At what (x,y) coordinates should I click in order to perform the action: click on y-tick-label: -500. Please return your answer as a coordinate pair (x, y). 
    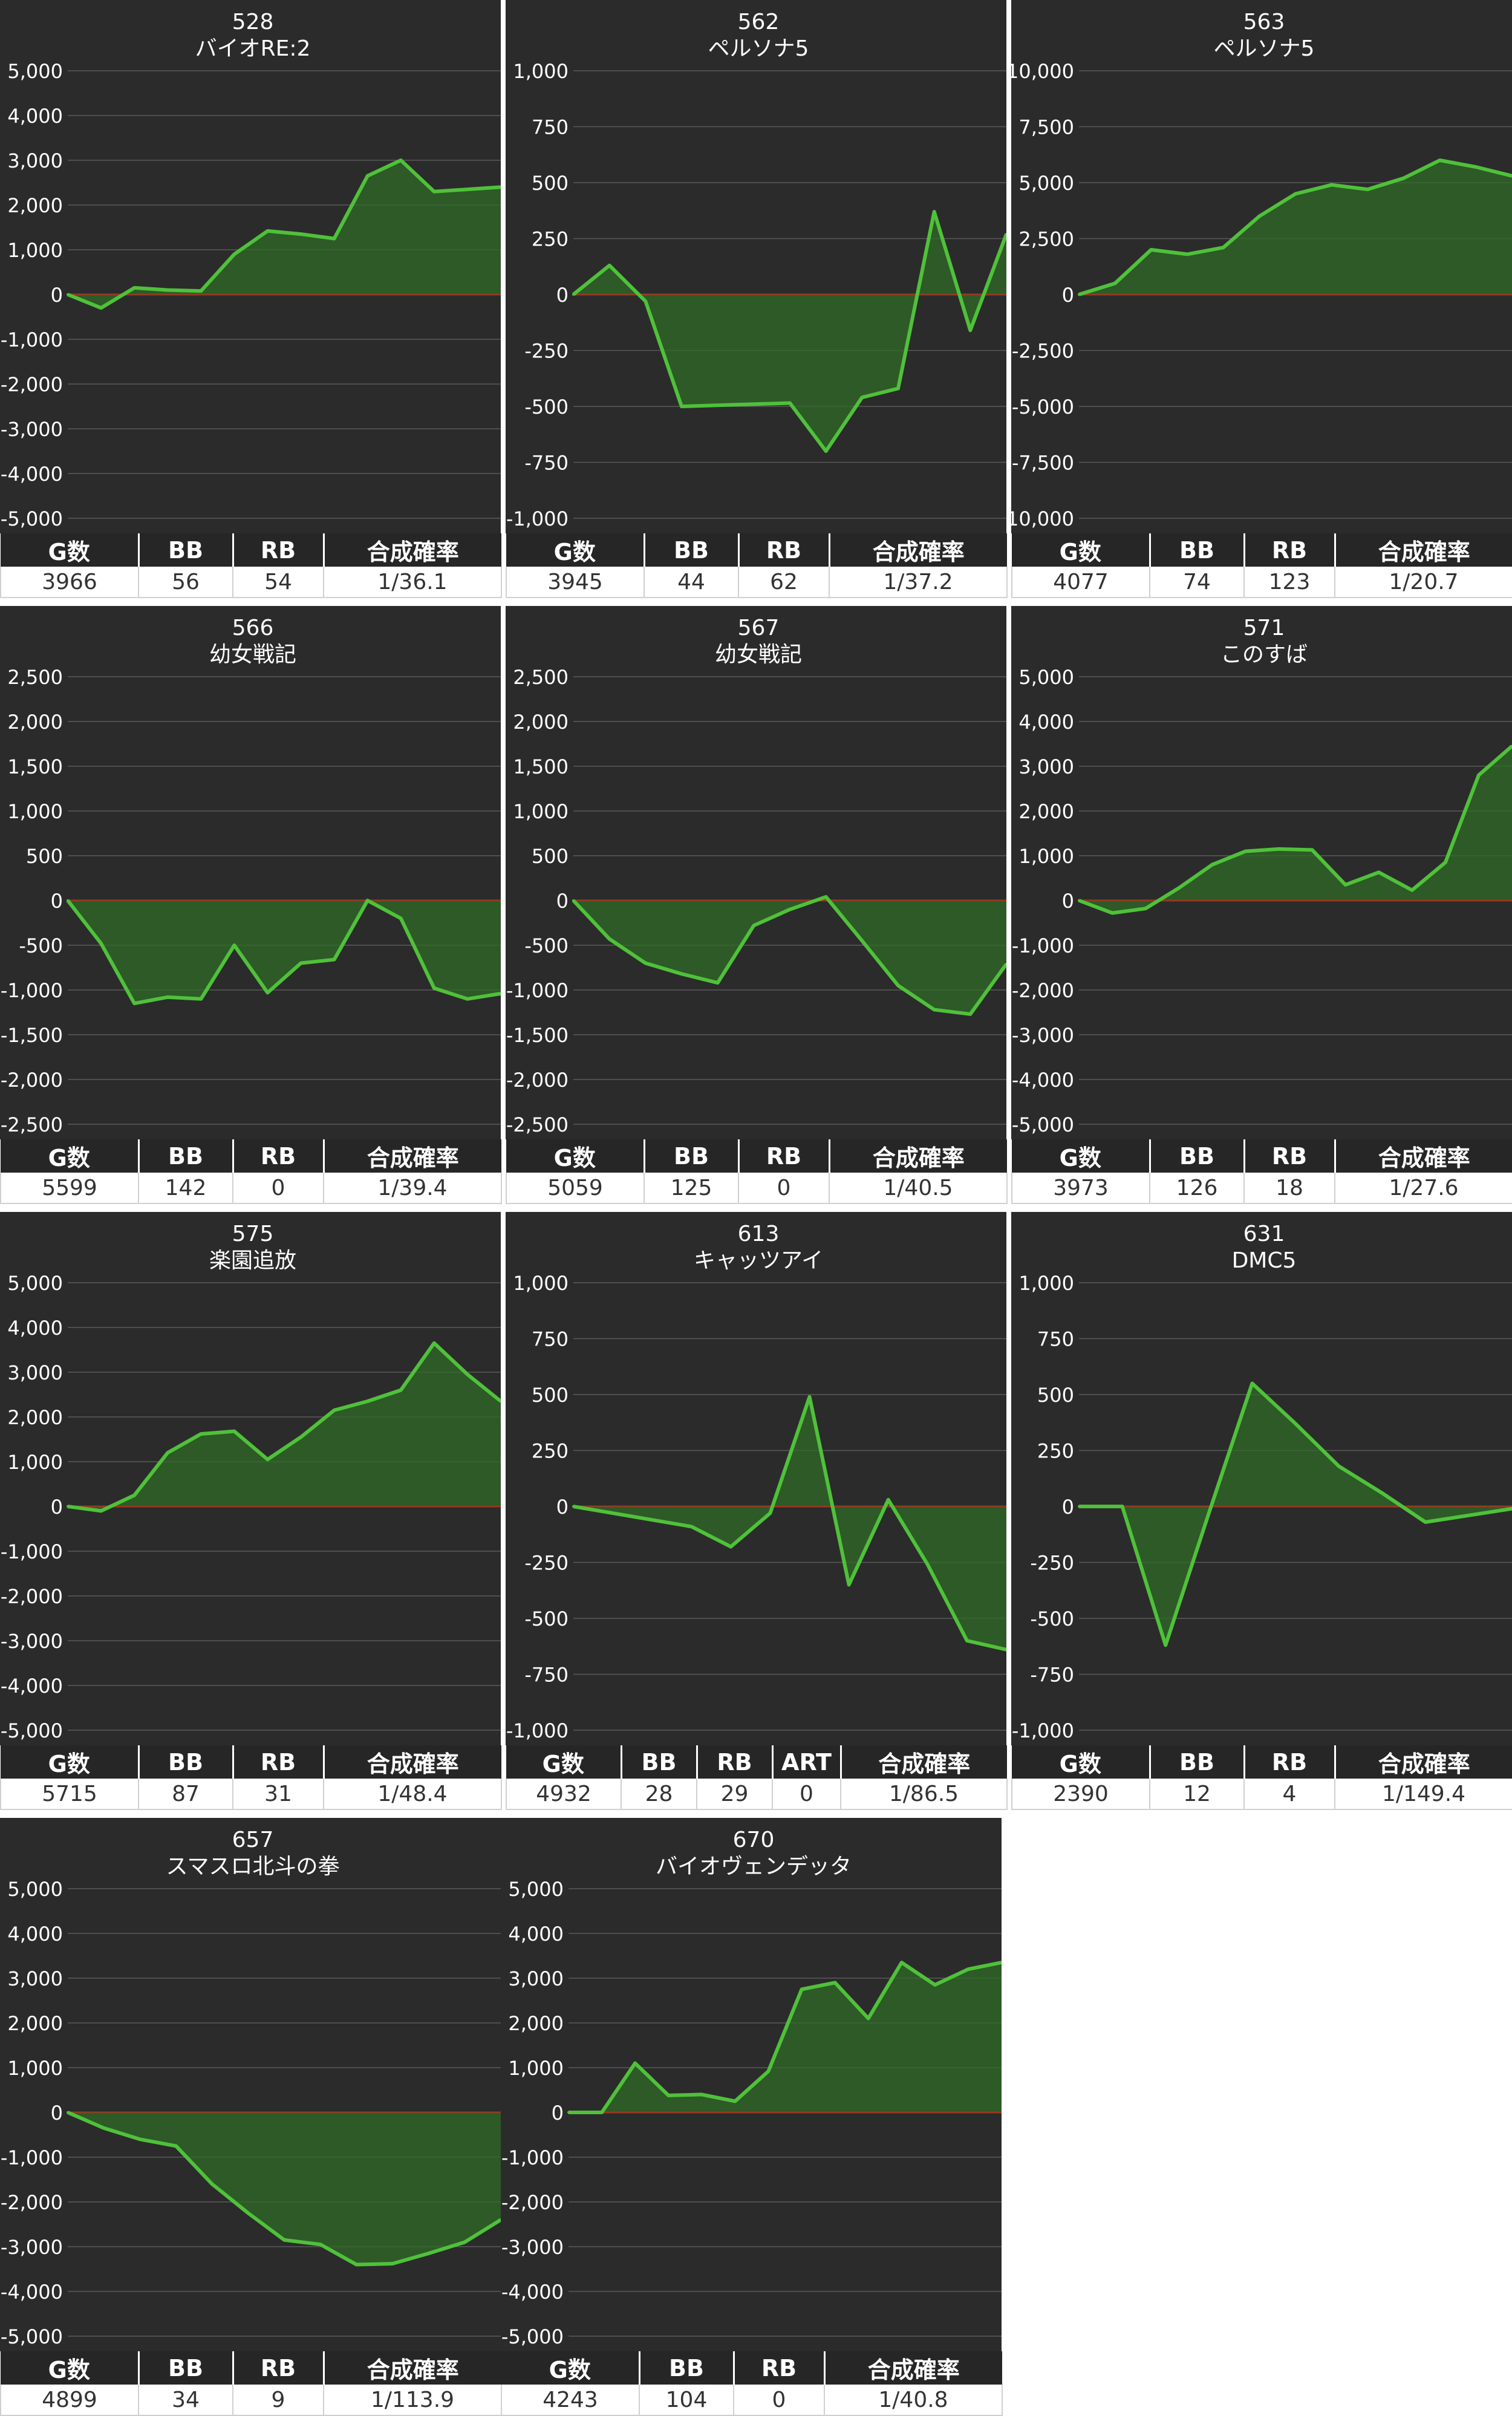
    Looking at the image, I should click on (546, 1618).